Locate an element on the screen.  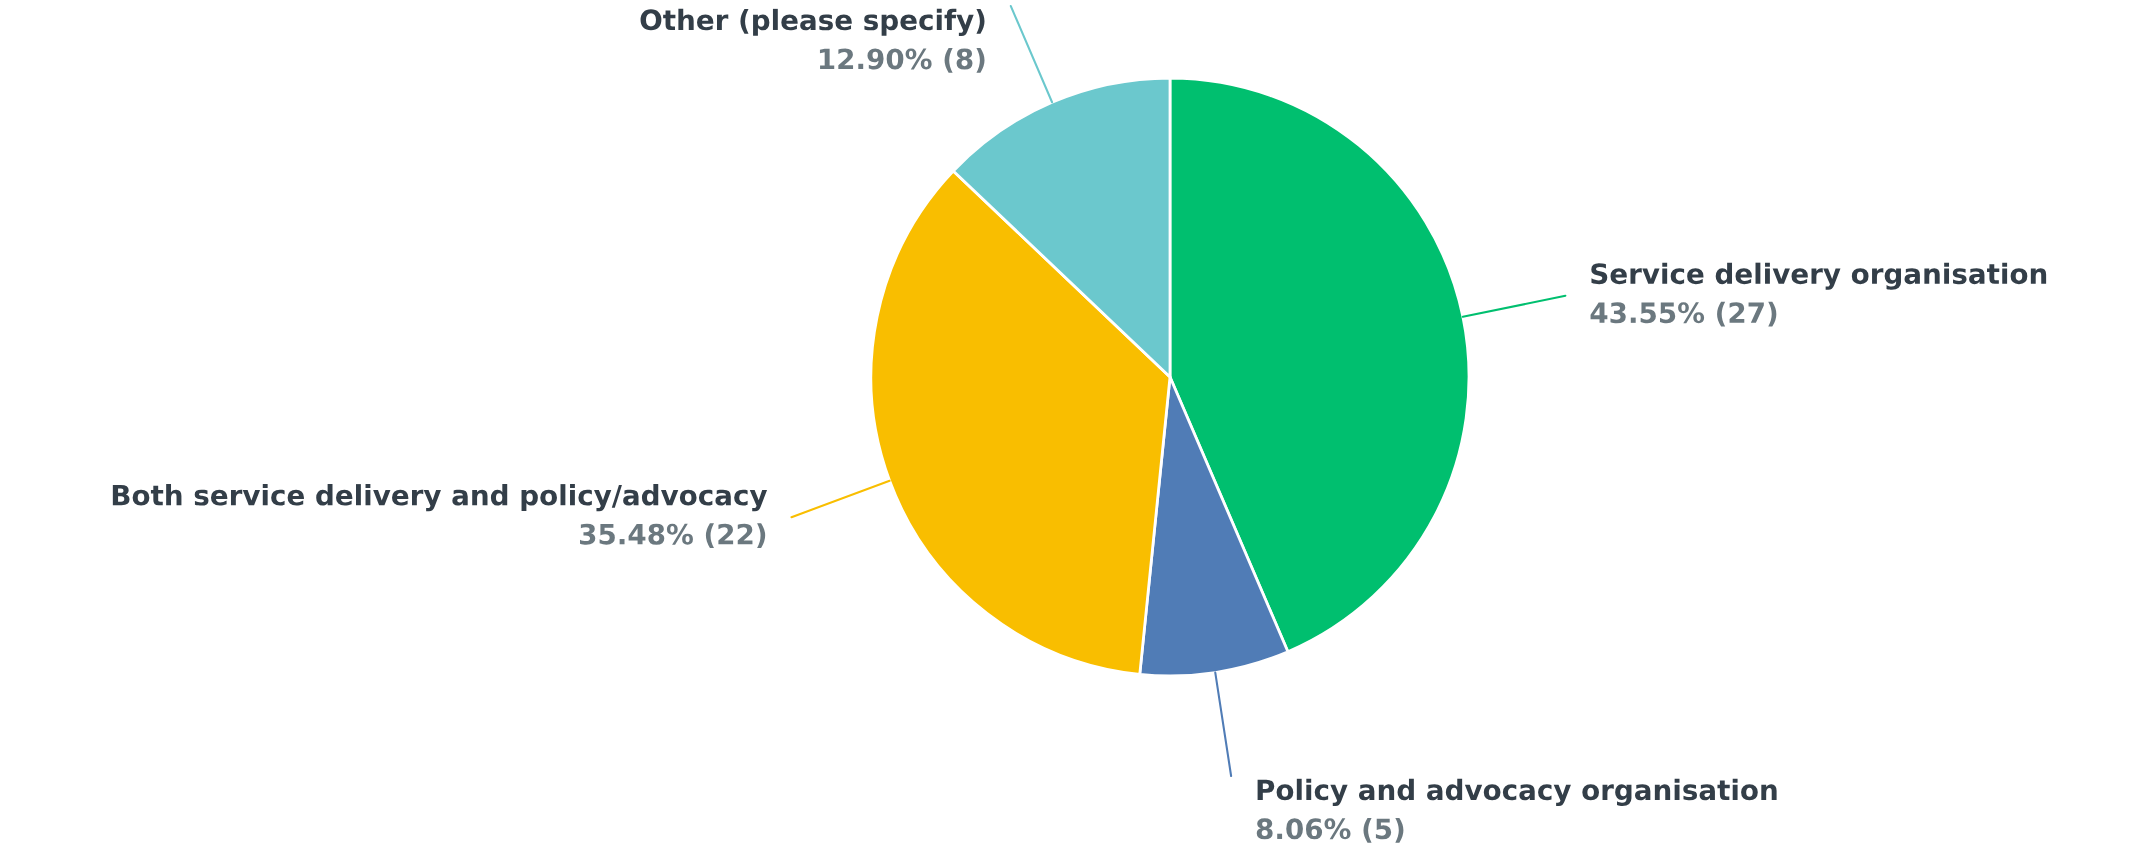
data-label: 8.06% (5) is located at coordinates (1330, 830).